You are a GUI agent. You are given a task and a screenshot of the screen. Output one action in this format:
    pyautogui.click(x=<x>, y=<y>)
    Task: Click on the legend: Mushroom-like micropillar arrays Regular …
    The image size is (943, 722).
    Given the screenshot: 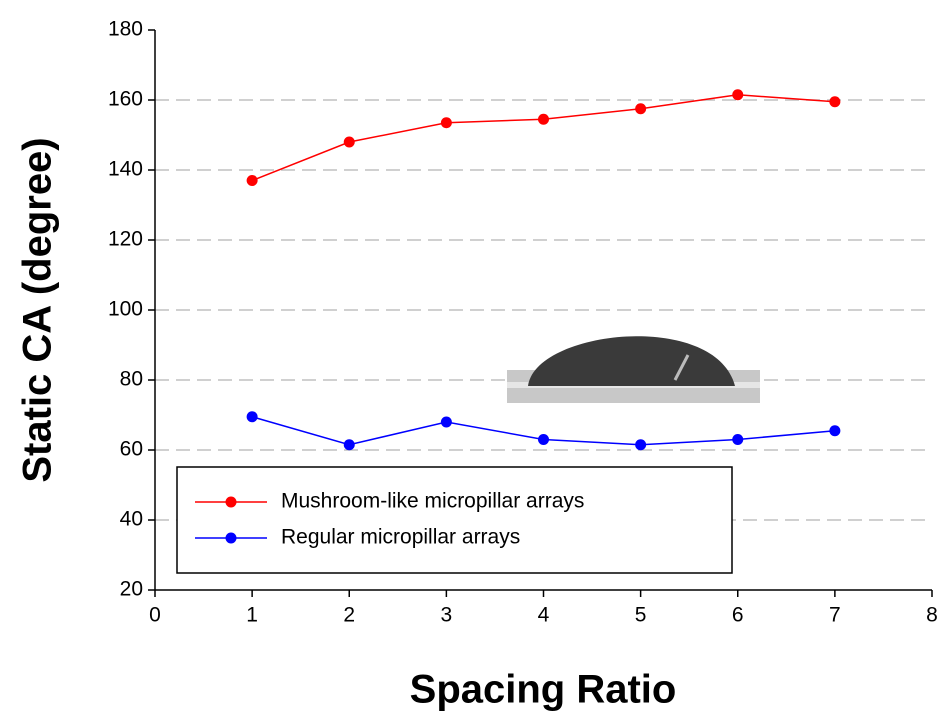 What is the action you would take?
    pyautogui.click(x=454, y=520)
    